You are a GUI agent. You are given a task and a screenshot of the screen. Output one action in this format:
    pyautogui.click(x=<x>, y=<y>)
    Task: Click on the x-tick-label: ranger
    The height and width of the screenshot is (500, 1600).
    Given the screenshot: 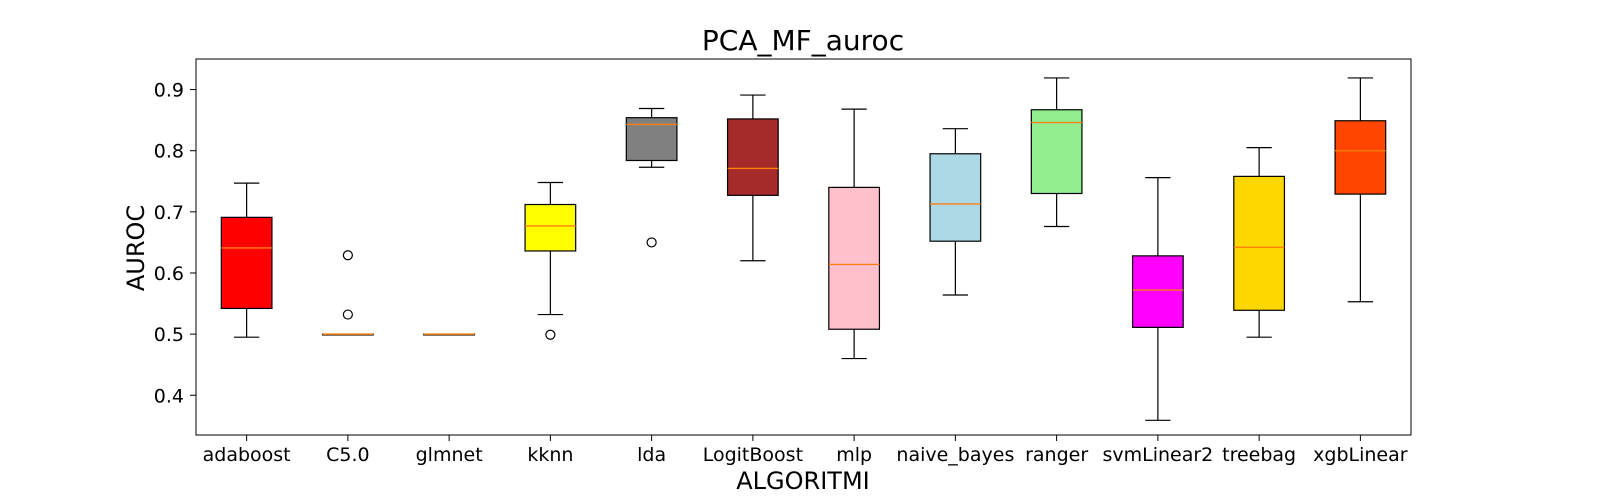 What is the action you would take?
    pyautogui.click(x=1056, y=455)
    